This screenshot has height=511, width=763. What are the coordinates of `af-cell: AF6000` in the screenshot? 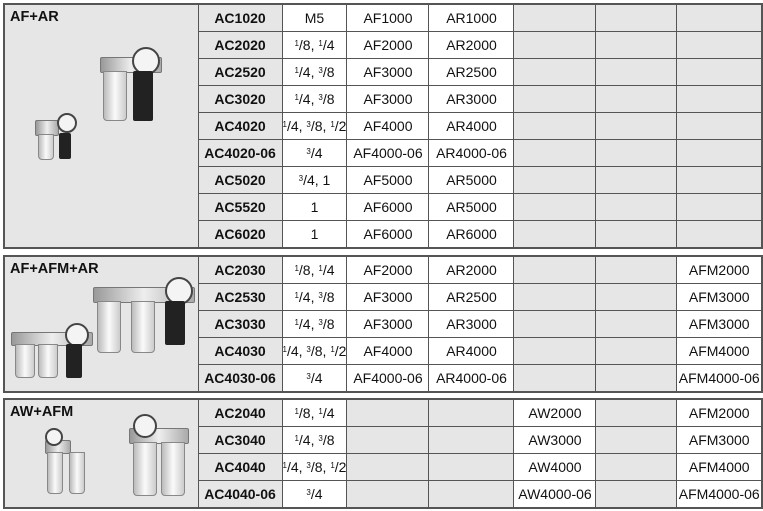 It's located at (388, 207).